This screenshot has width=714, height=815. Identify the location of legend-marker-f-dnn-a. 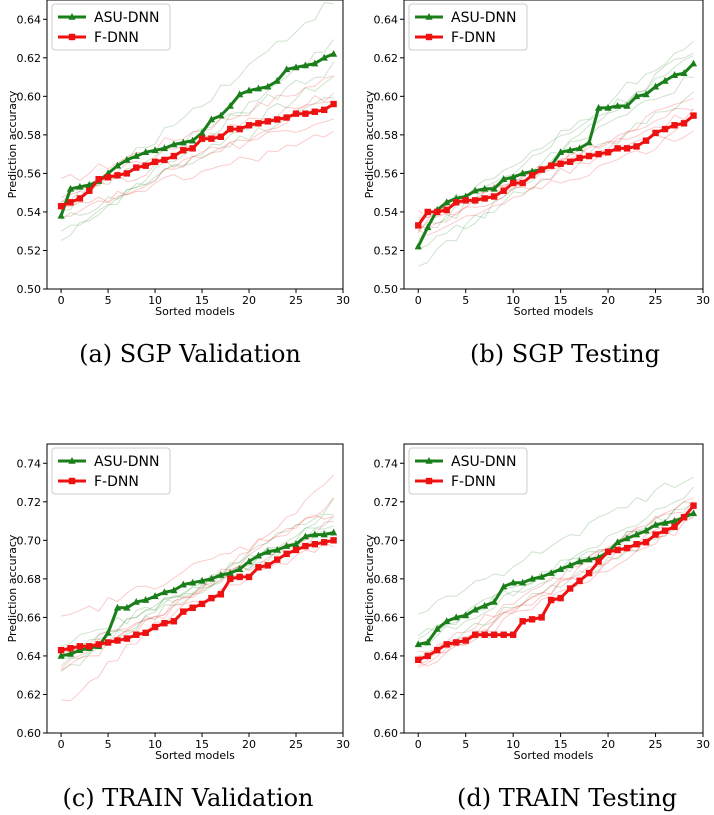
(72, 37).